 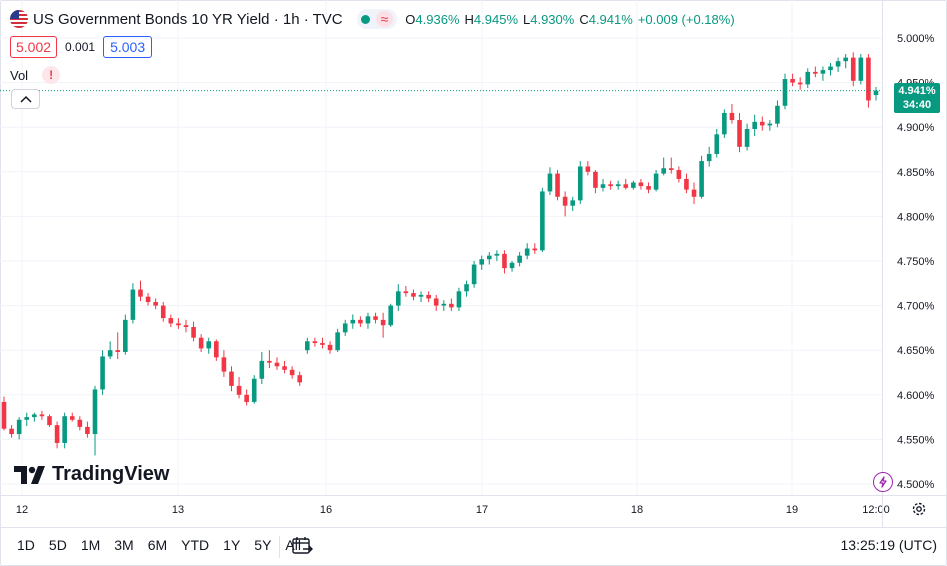 What do you see at coordinates (263, 545) in the screenshot?
I see `range-5y-button: 5Y` at bounding box center [263, 545].